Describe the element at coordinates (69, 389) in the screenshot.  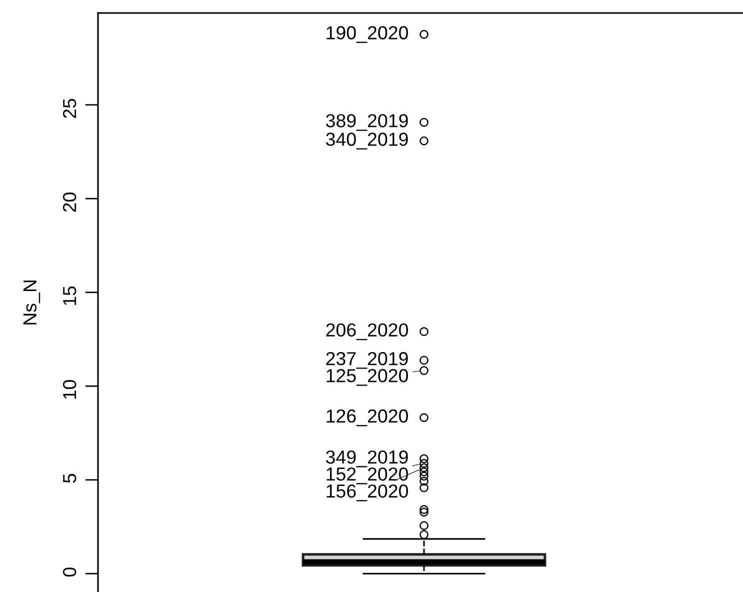
I see `y-tick-label: 10` at that location.